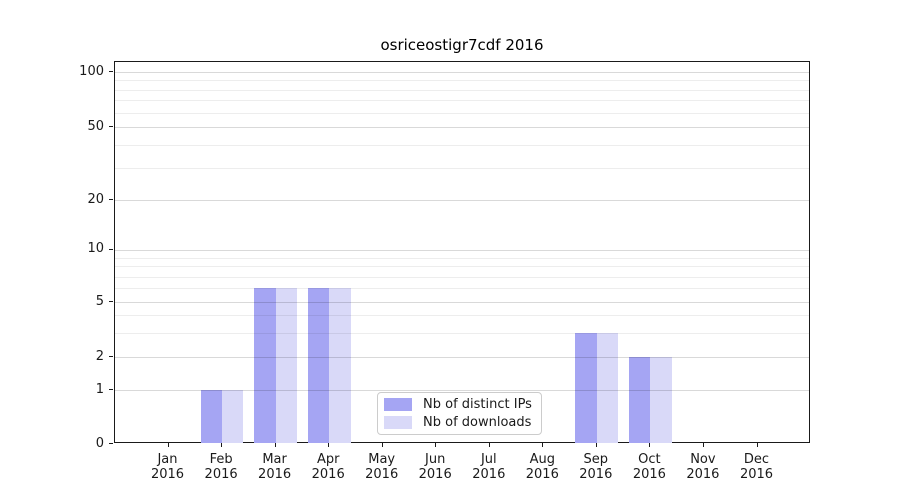 Image resolution: width=900 pixels, height=500 pixels. I want to click on x-tick-label-line: Sep, so click(596, 459).